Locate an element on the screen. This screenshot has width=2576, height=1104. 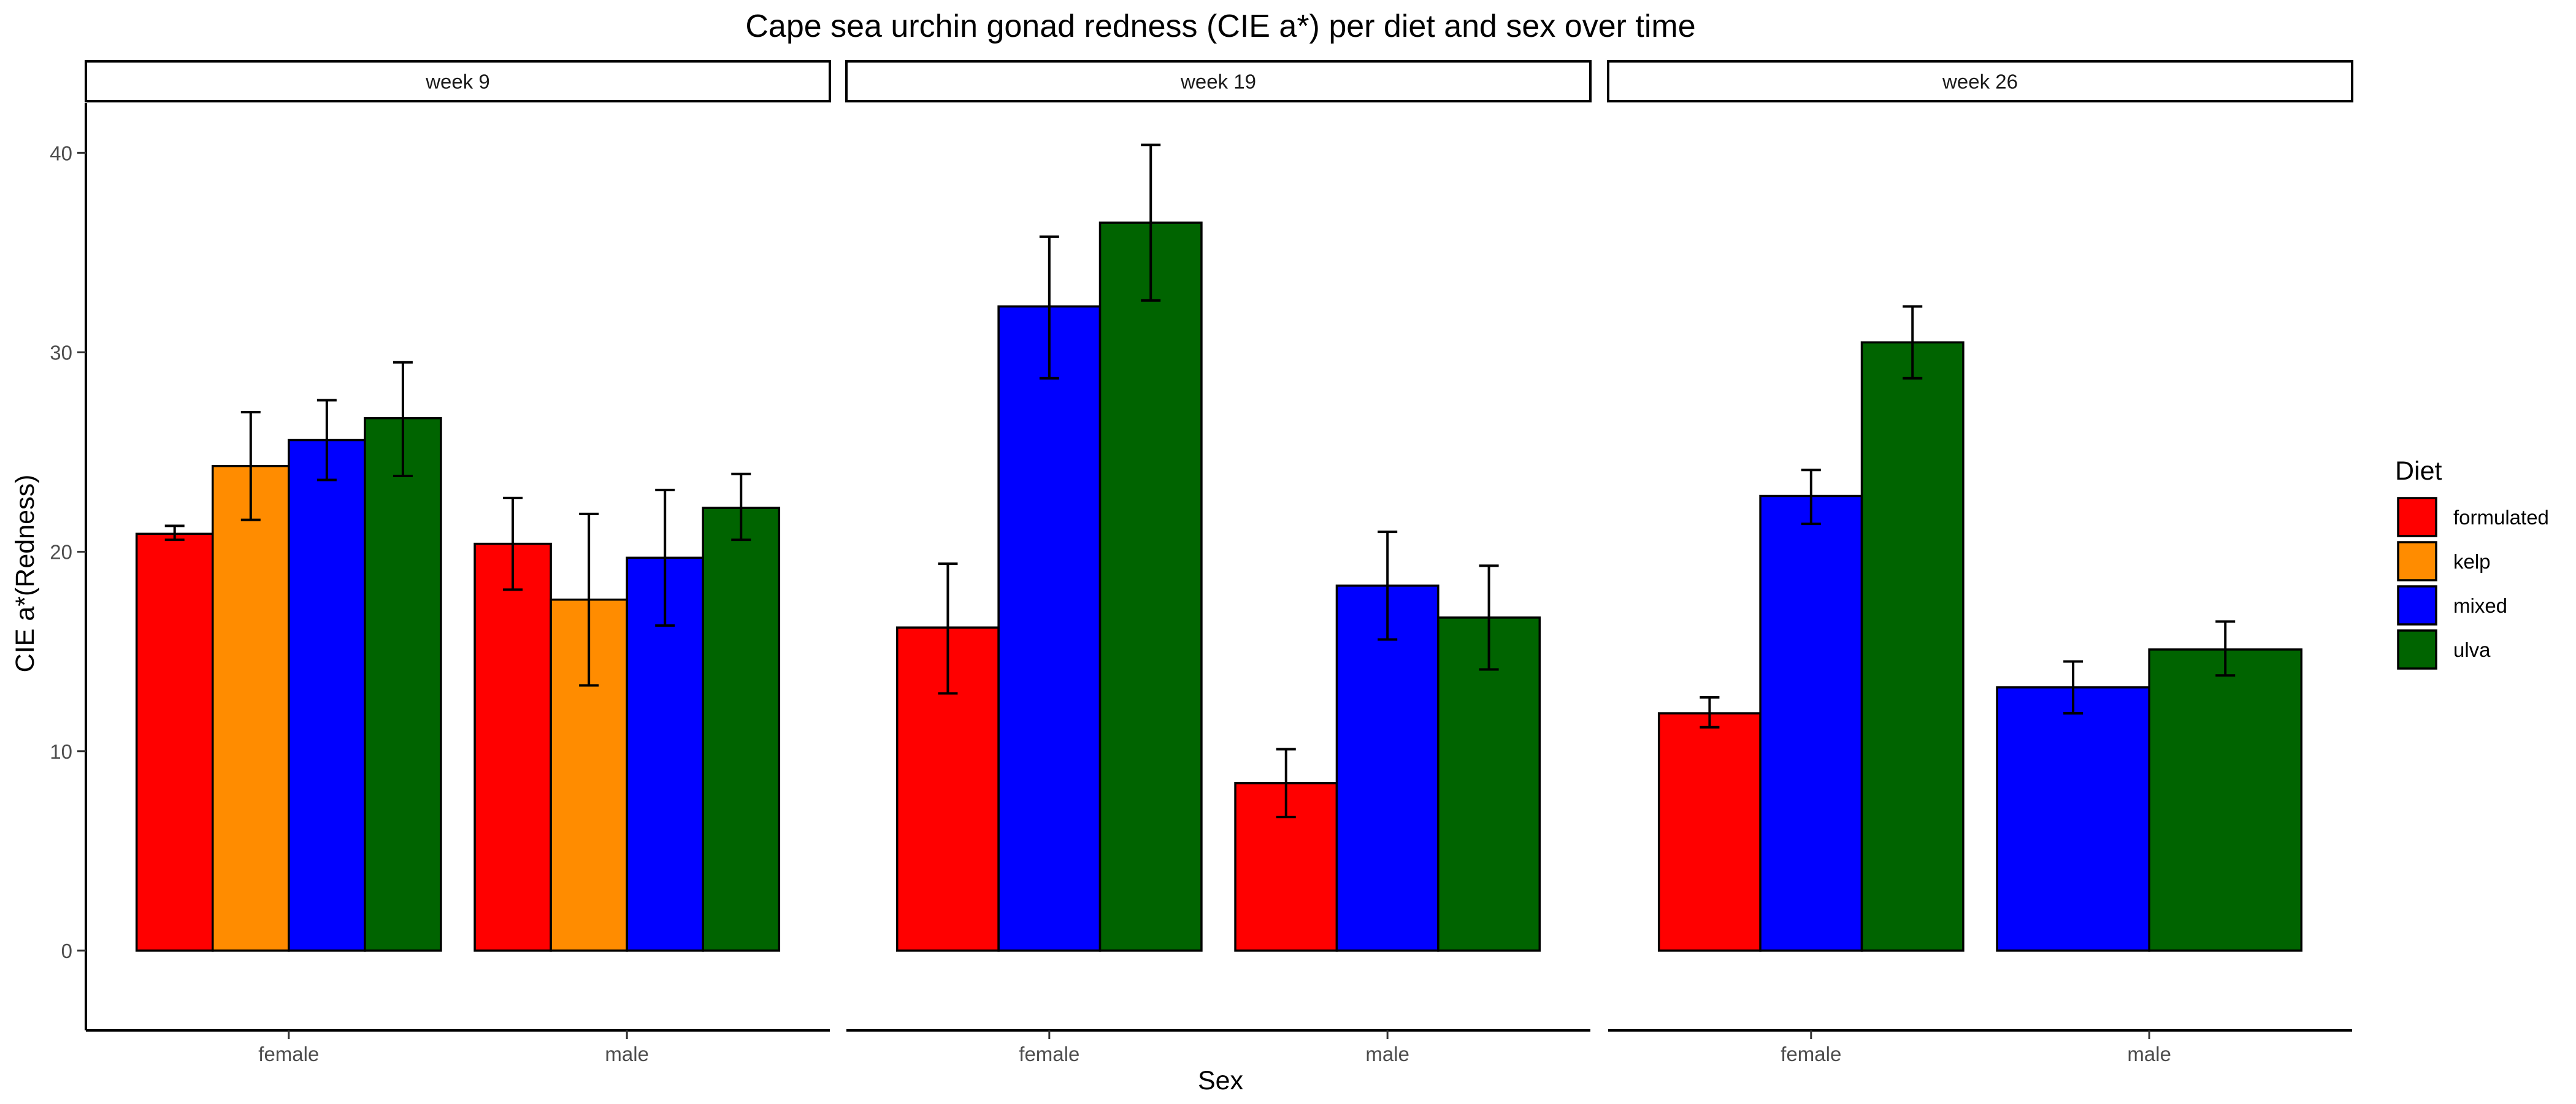
legend-label: kelp is located at coordinates (2472, 561).